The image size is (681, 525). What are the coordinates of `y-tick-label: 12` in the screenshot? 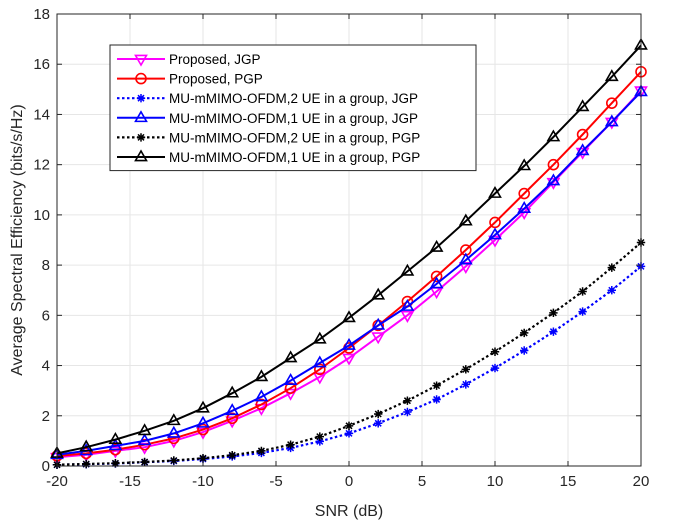 It's located at (41, 165).